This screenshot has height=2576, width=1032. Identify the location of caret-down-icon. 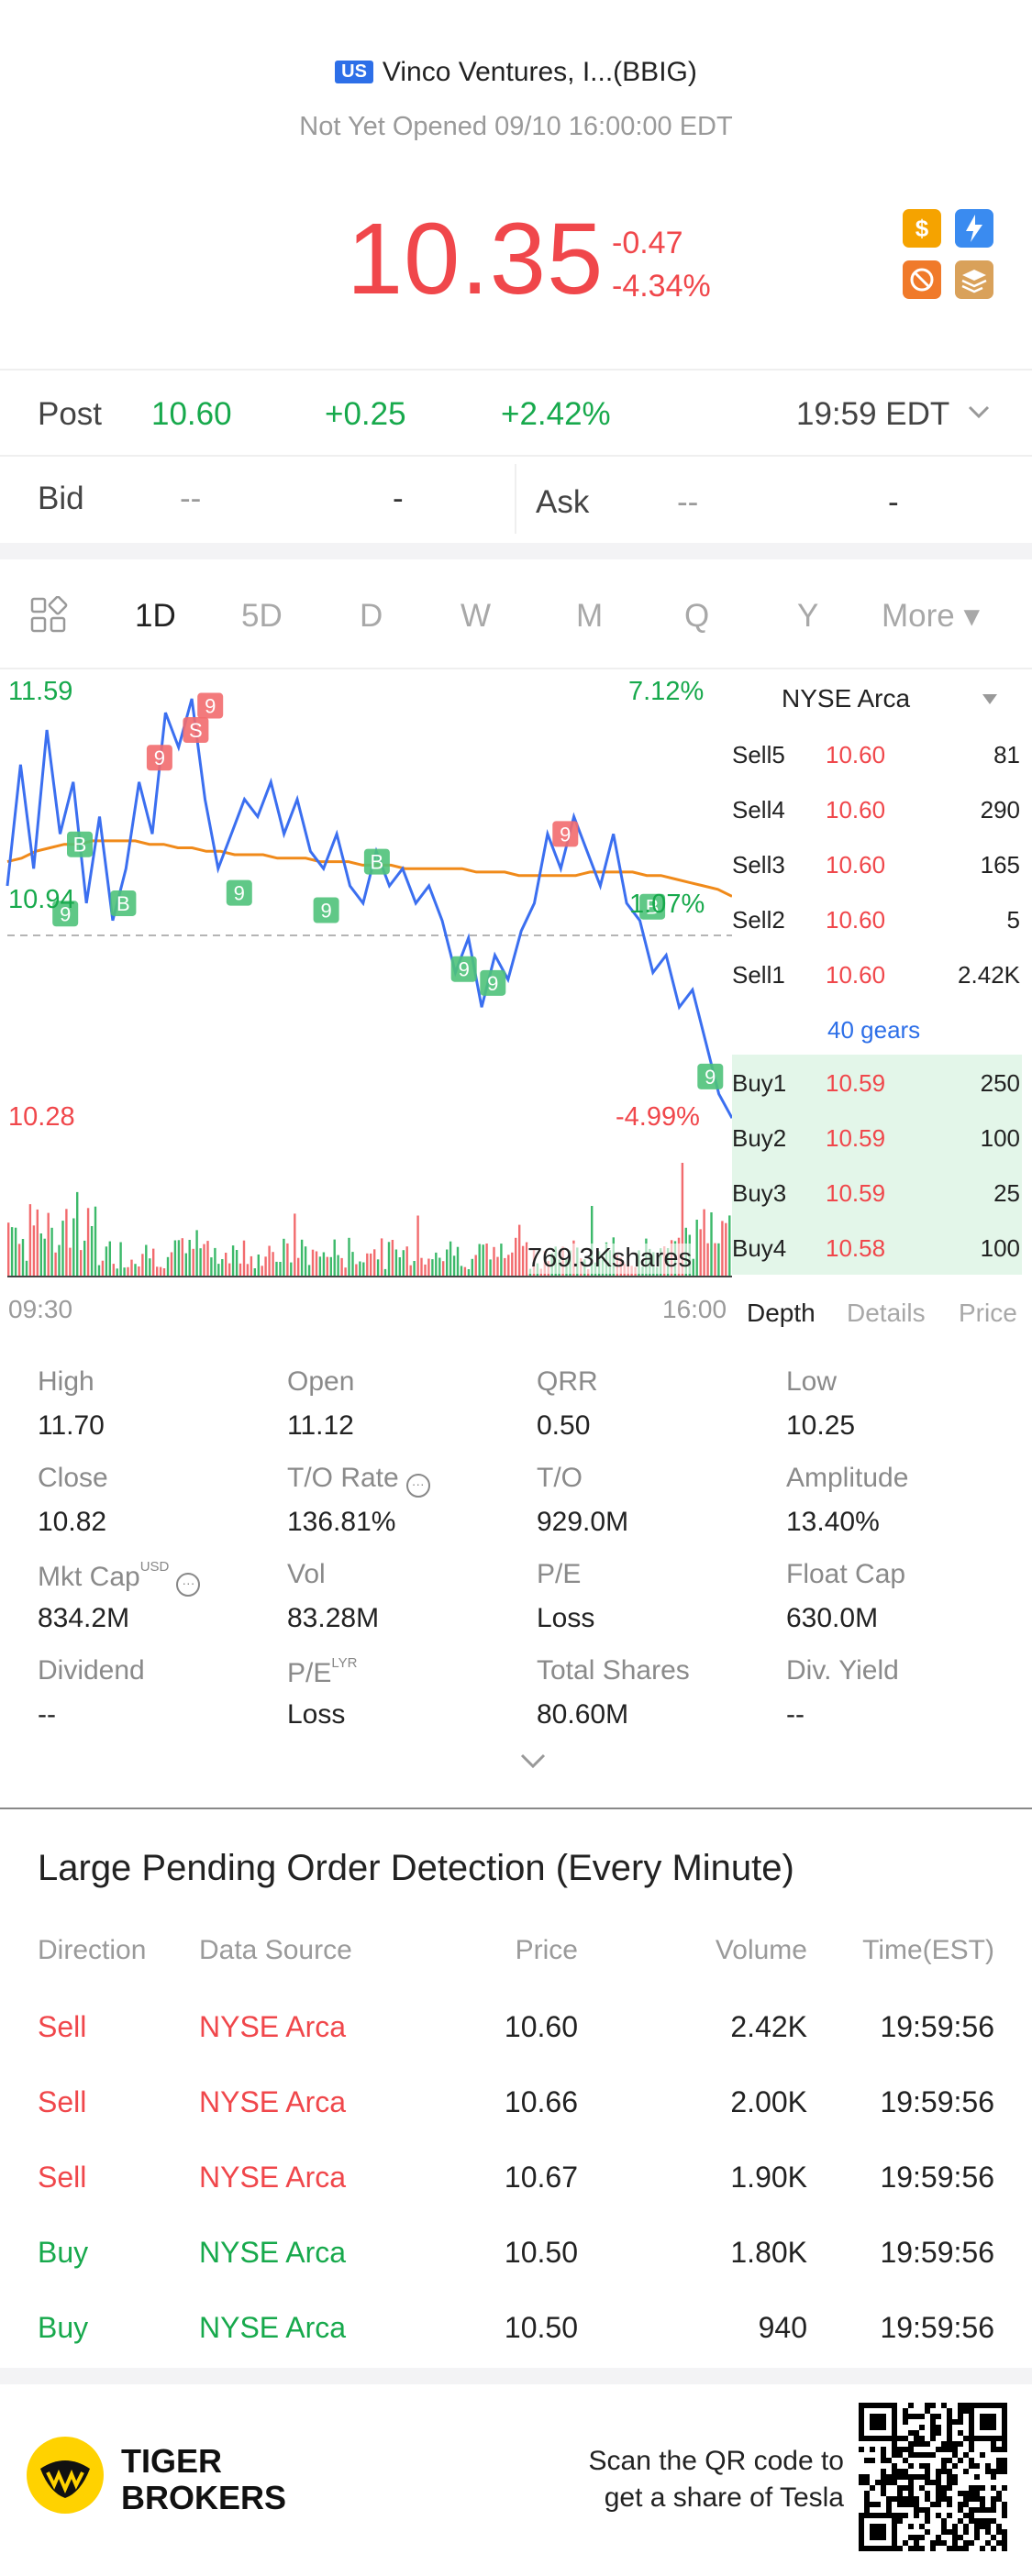
(990, 702).